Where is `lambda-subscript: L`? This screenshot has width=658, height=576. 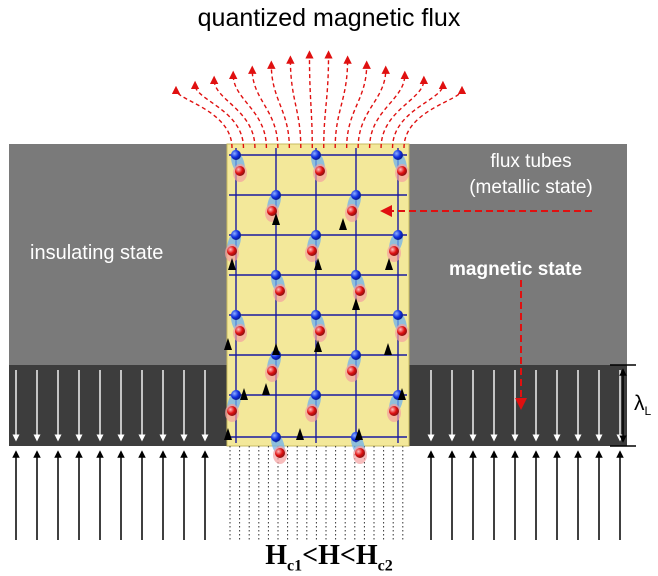
lambda-subscript: L is located at coordinates (648, 411).